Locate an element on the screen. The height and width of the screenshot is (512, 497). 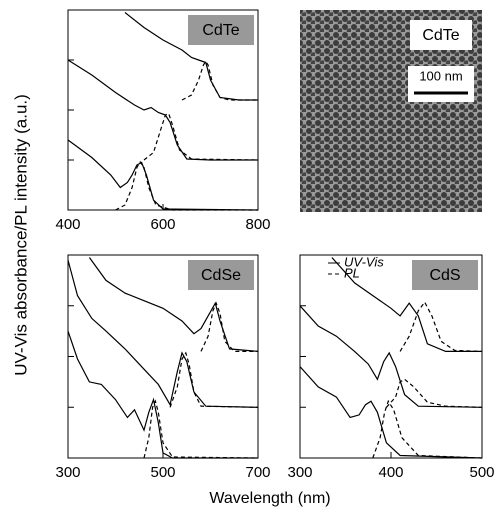
x-tick-label: 600 is located at coordinates (162, 224).